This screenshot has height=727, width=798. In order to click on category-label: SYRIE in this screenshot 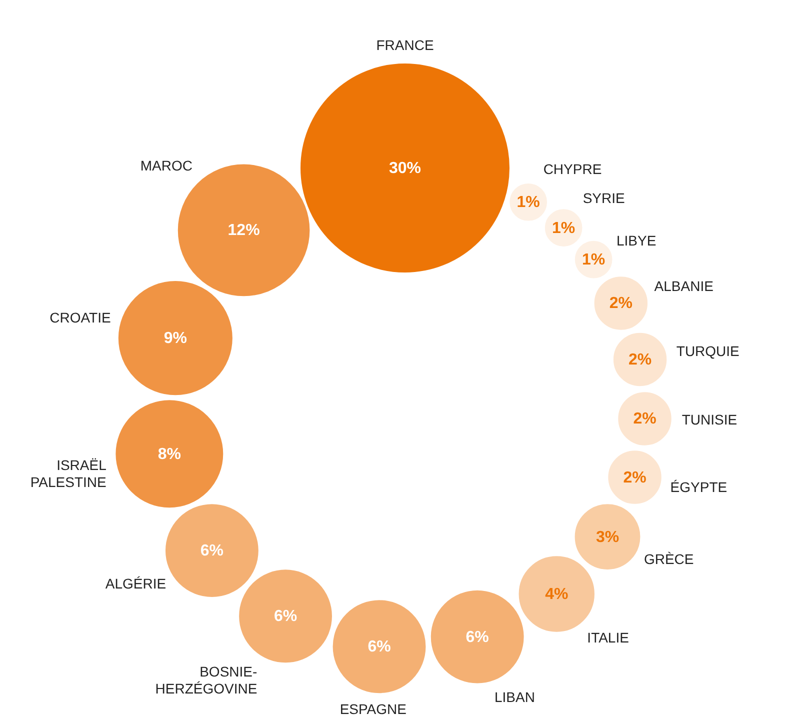, I will do `click(603, 198)`.